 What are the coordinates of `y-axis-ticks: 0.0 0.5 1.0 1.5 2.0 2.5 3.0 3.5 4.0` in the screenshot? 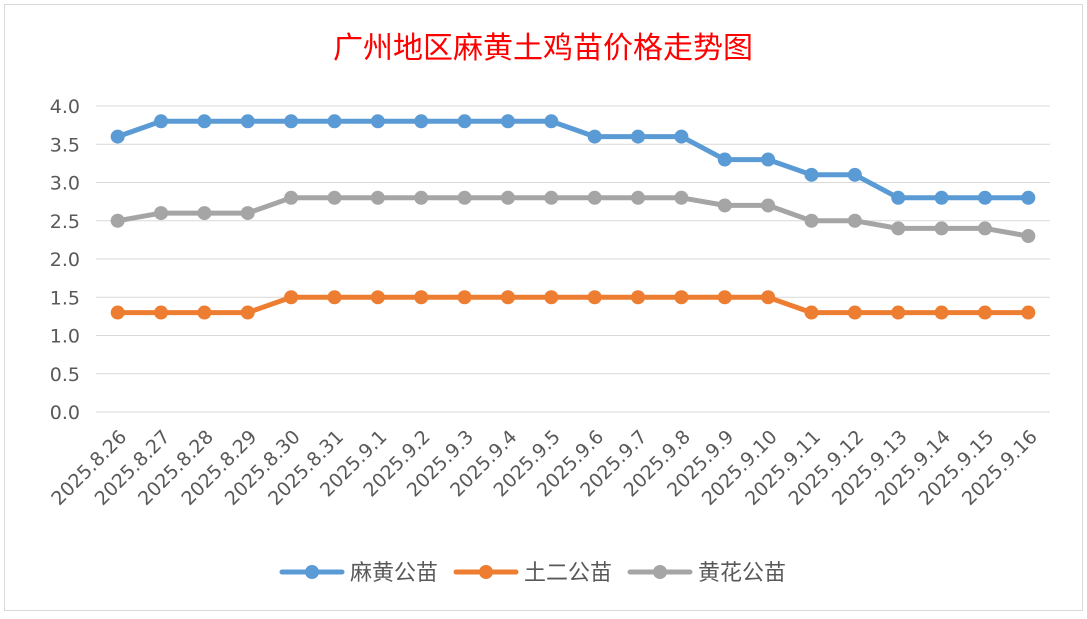 It's located at (65, 260).